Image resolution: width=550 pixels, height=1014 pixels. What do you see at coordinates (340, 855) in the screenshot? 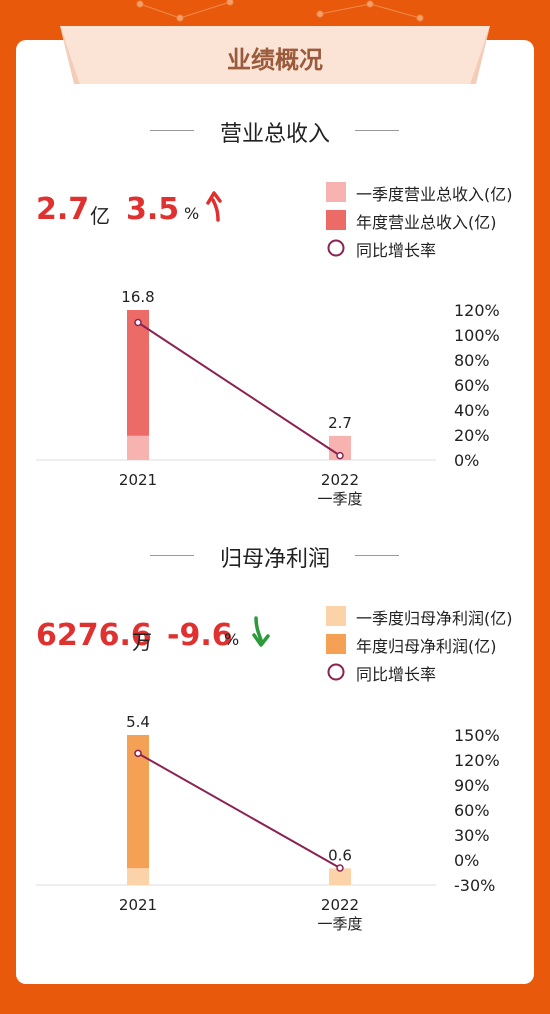
I see `data-label: 0.6` at bounding box center [340, 855].